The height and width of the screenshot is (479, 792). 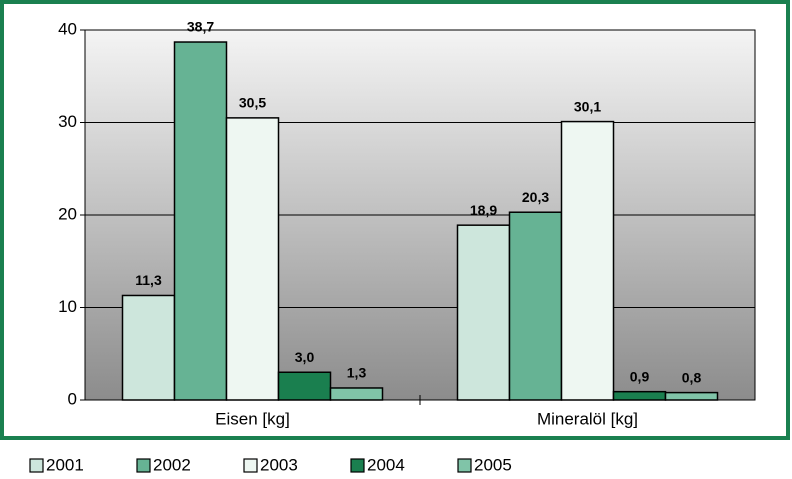 I want to click on value-label: 30,1, so click(x=587, y=106).